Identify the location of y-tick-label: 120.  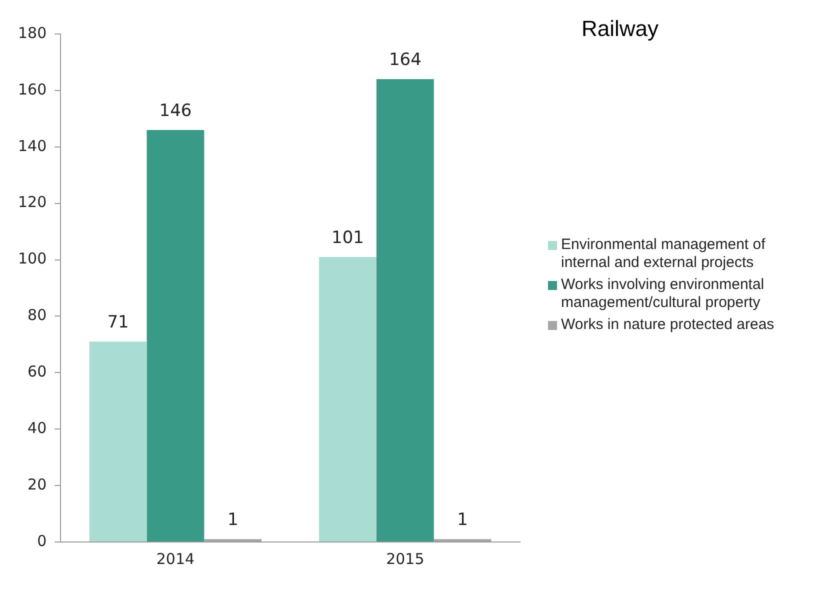
(32, 202).